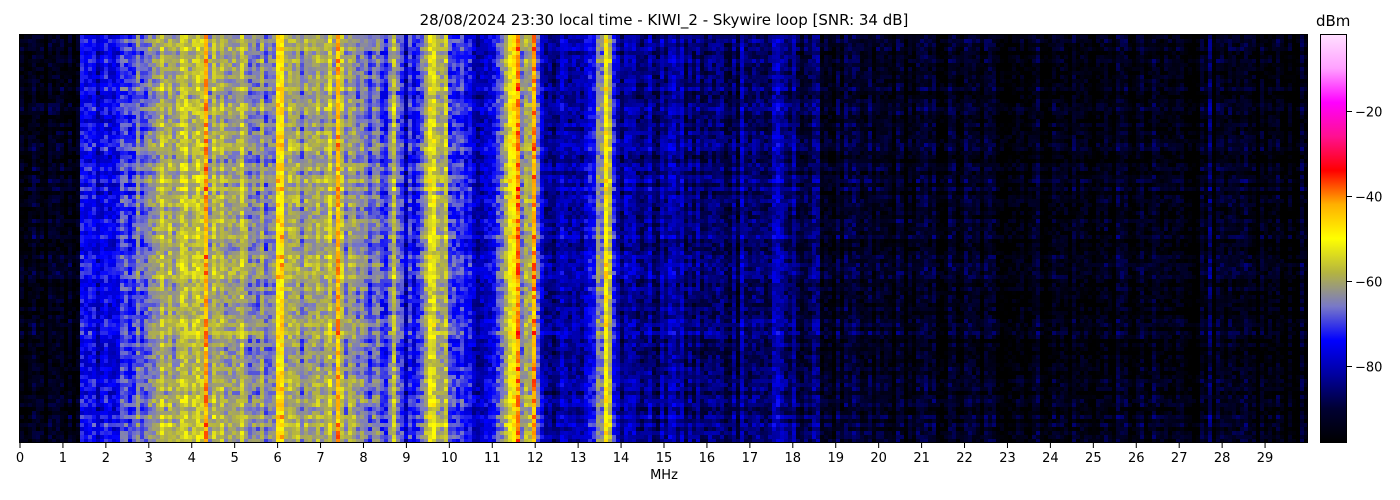  I want to click on x-tick-label: 7, so click(320, 458).